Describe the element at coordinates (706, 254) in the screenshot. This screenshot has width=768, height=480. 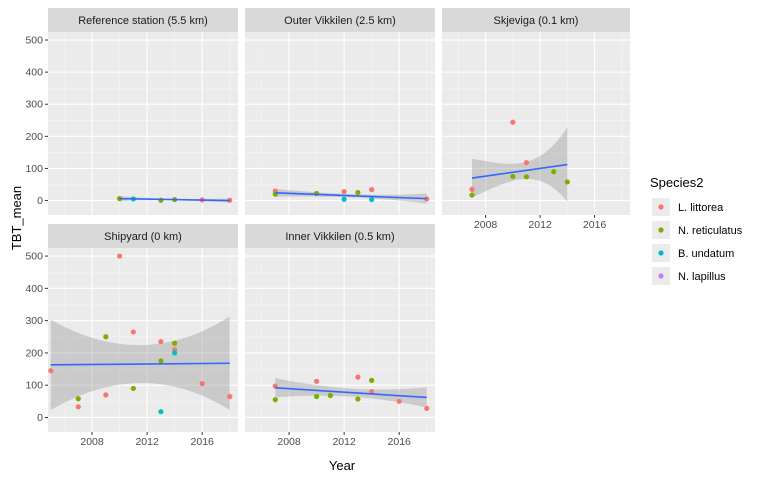
I see `legend-item-label: B. undatum` at that location.